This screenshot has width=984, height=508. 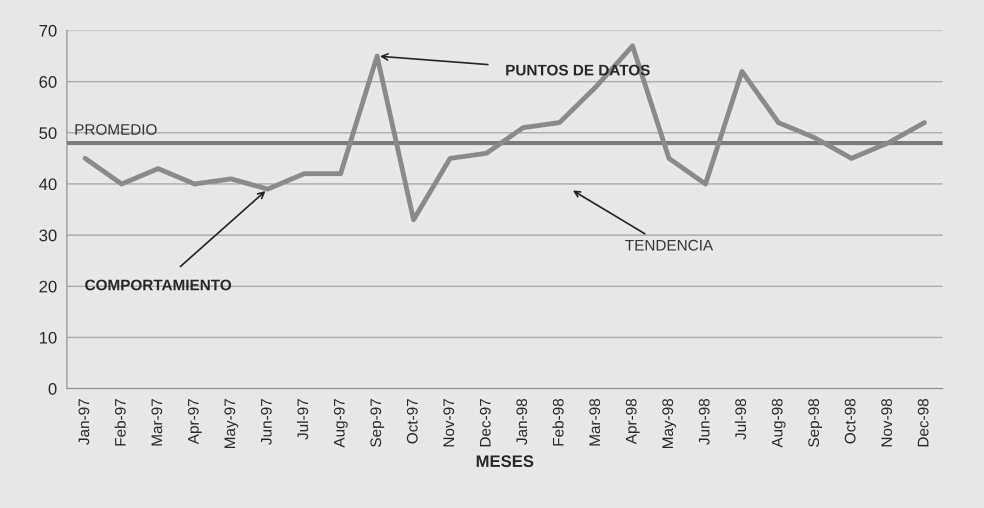 I want to click on y-tick-label: 0, so click(x=52, y=389).